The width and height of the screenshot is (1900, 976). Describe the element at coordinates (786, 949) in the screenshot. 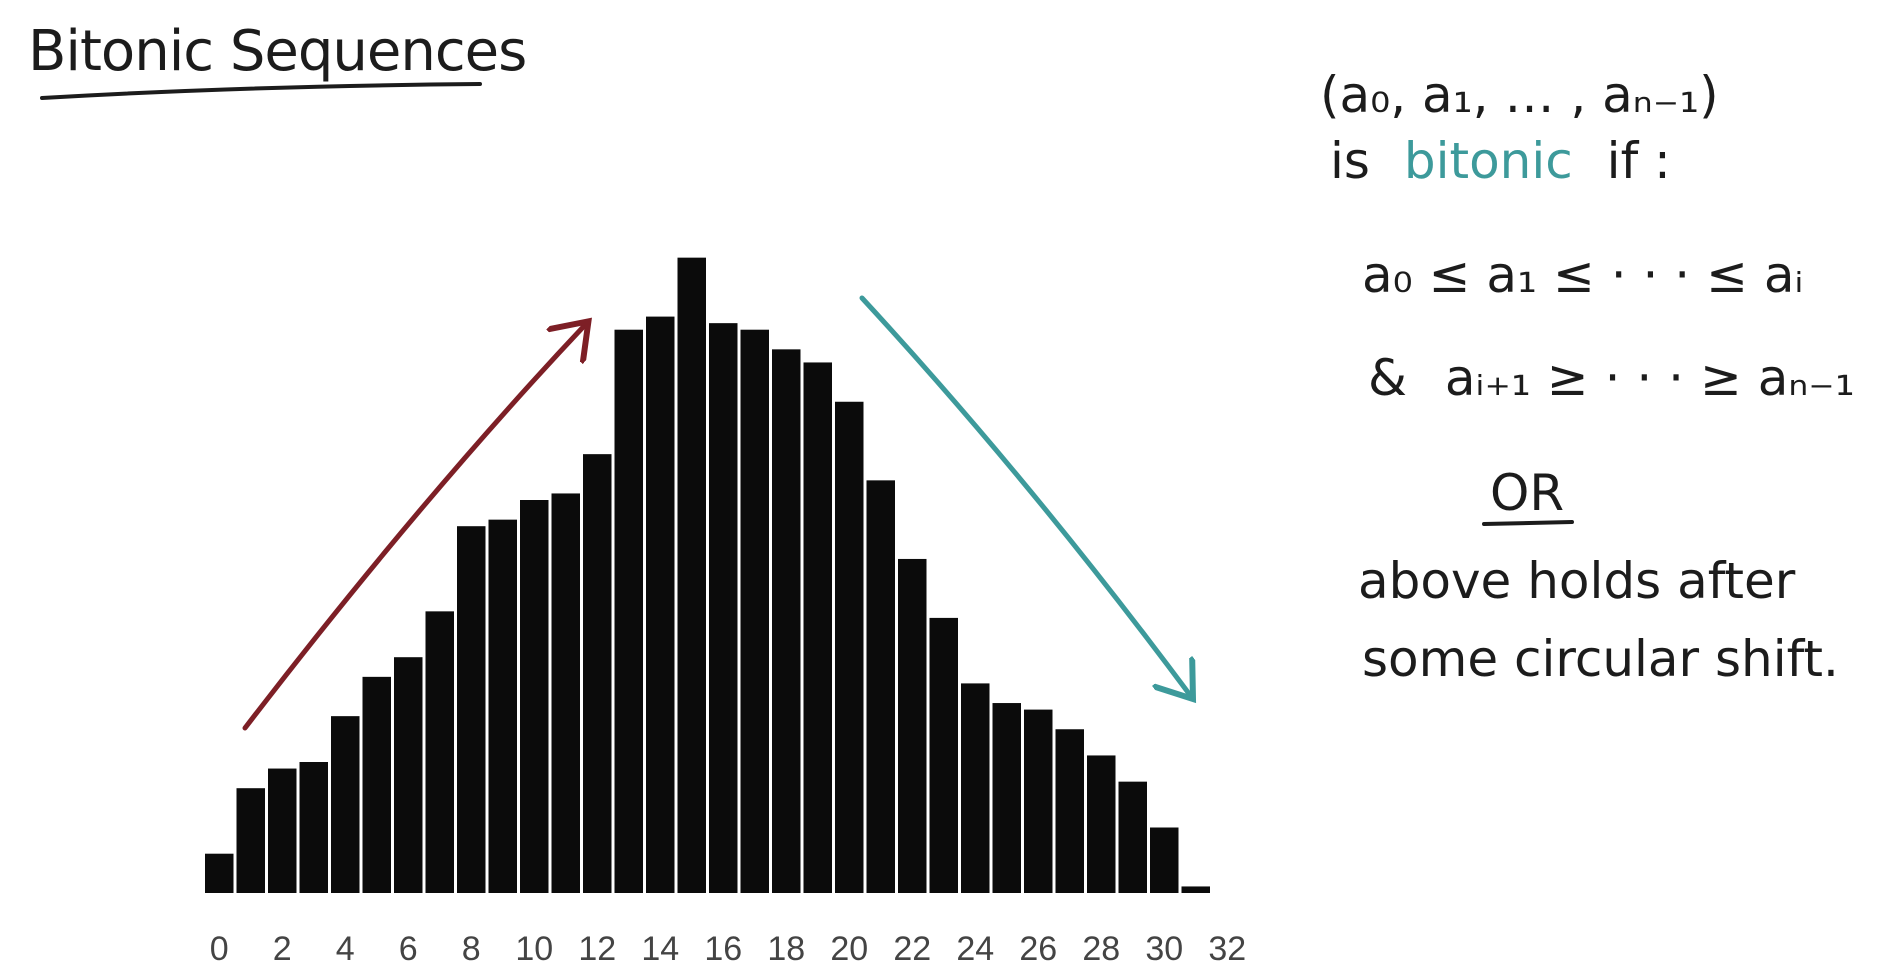

I see `x-tick-18: 18` at that location.